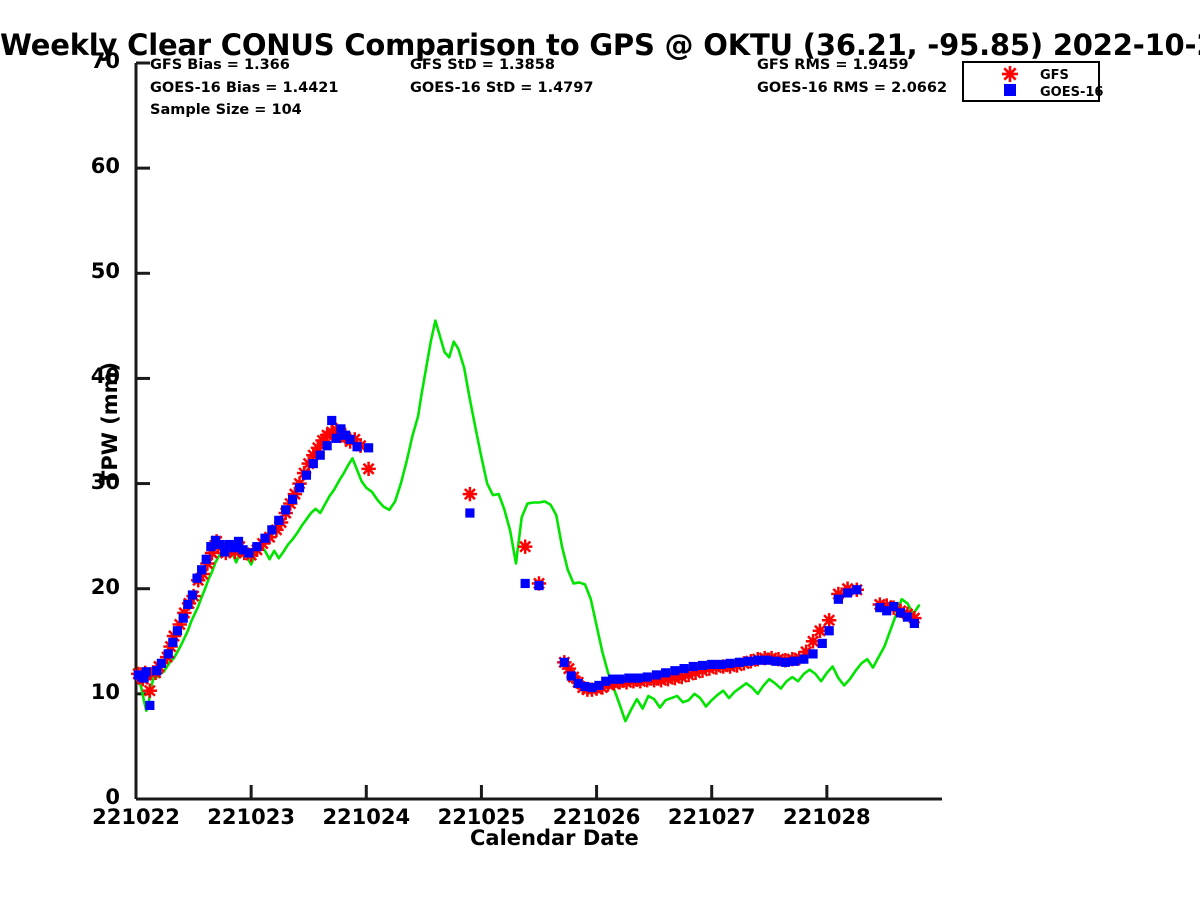  Describe the element at coordinates (136, 817) in the screenshot. I see `x-tick-label: 221022` at that location.